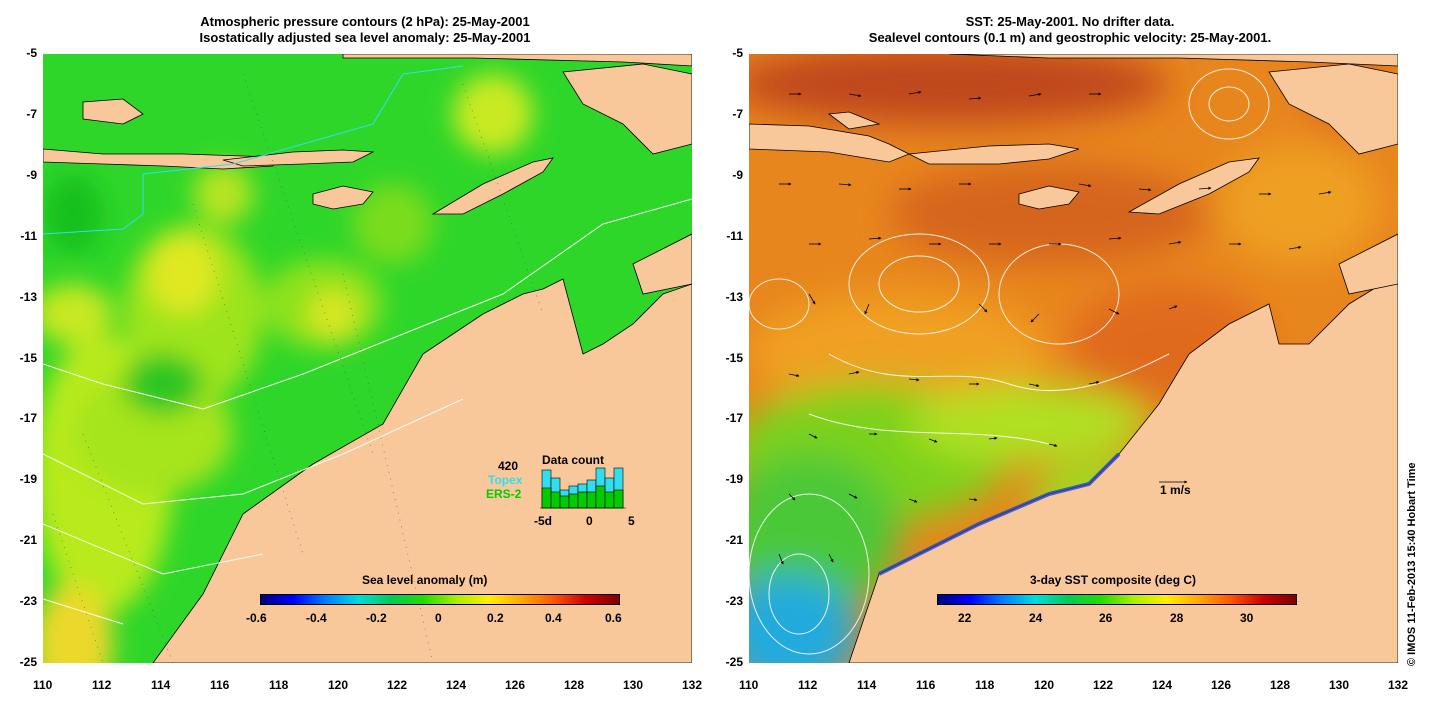 The image size is (1440, 710). Describe the element at coordinates (28, 357) in the screenshot. I see `left-y-tick: -15` at that location.